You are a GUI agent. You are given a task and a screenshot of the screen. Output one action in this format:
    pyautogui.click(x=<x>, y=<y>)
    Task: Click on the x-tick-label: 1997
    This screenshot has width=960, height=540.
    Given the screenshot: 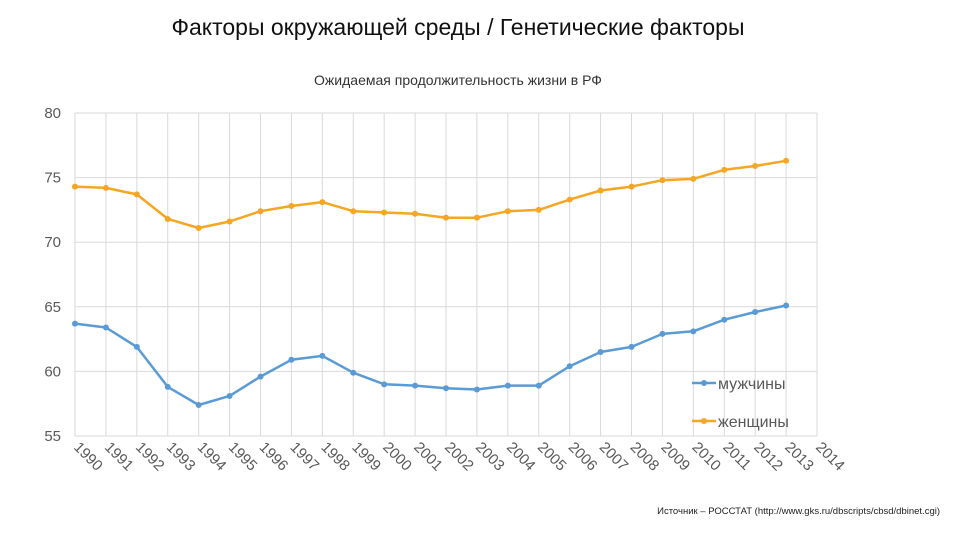 What is the action you would take?
    pyautogui.click(x=305, y=457)
    